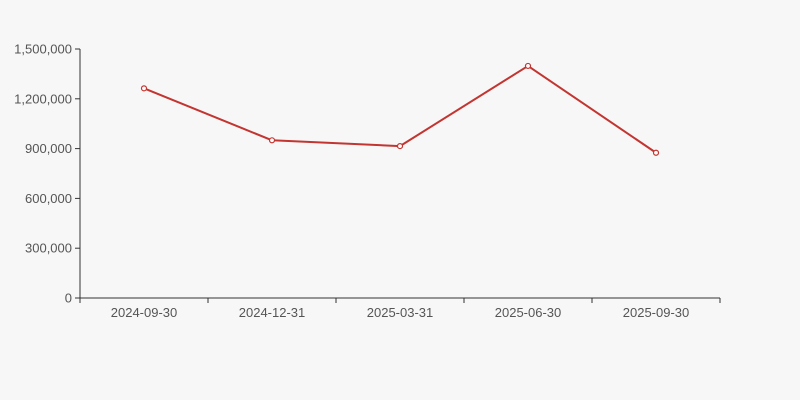 This screenshot has width=800, height=400. What do you see at coordinates (48, 198) in the screenshot?
I see `y-axis-label: 600,000` at bounding box center [48, 198].